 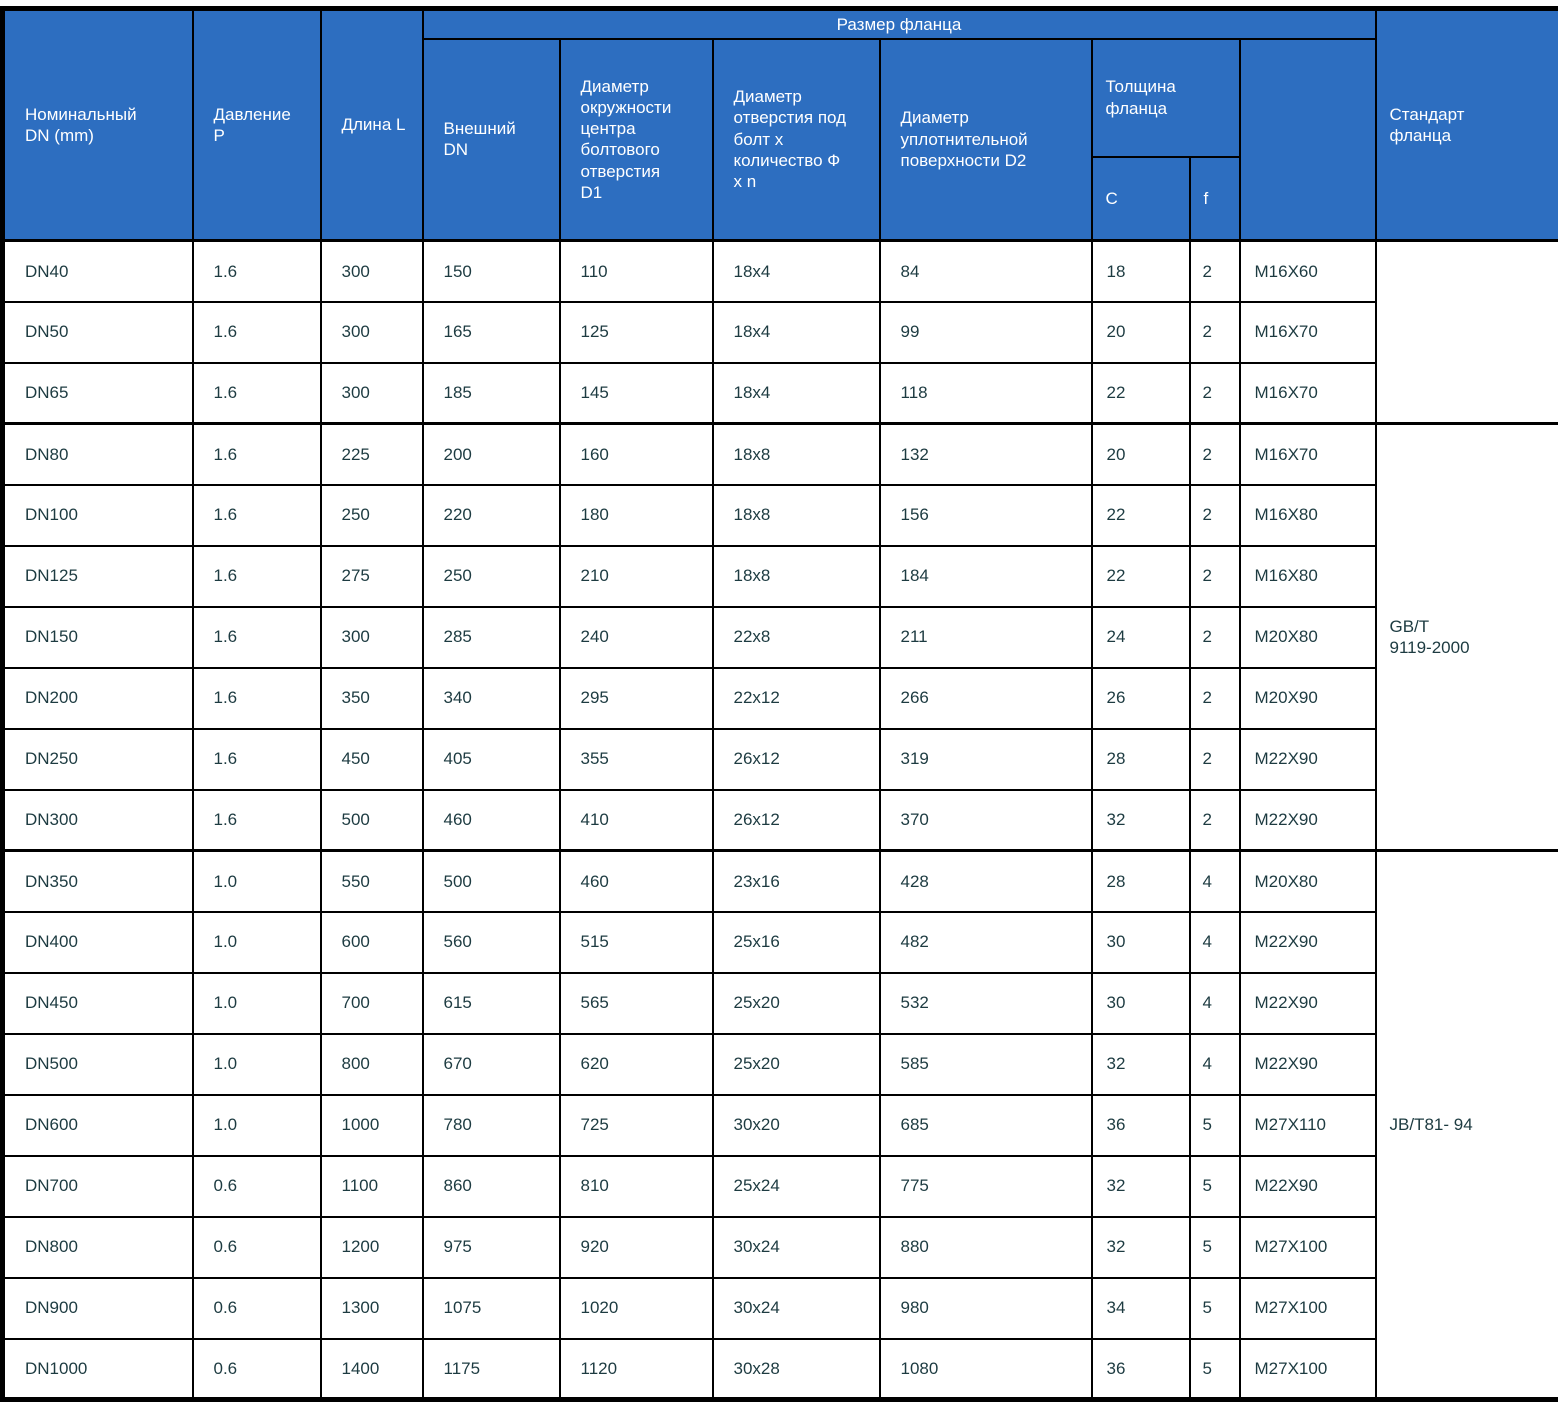 What do you see at coordinates (1140, 1186) in the screenshot?
I see `cell-c: 32` at bounding box center [1140, 1186].